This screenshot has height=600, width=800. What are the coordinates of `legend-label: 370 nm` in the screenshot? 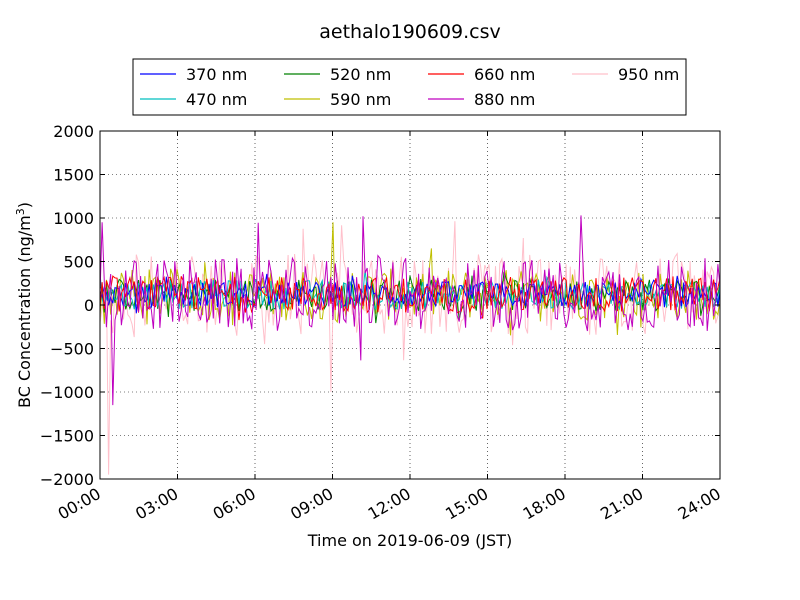 It's located at (216, 74).